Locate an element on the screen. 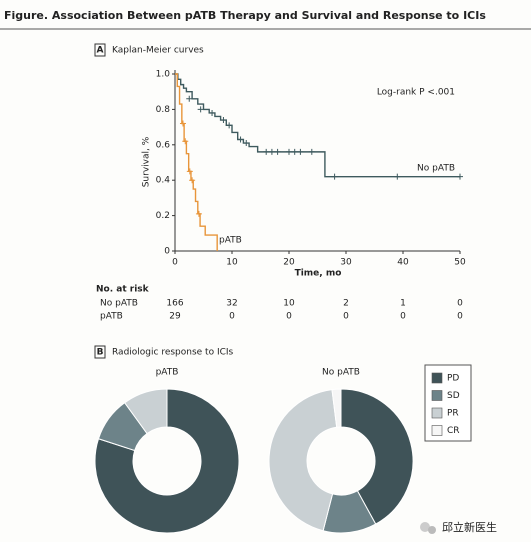 This screenshot has width=531, height=546. y-tick-label: 0.6 is located at coordinates (163, 145).